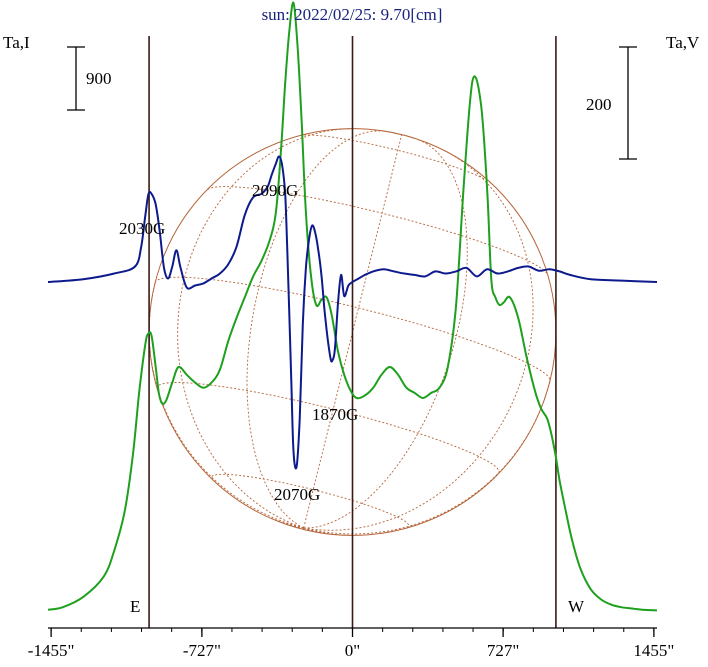 Image resolution: width=708 pixels, height=667 pixels. I want to click on x-tick-label: 1455", so click(653, 650).